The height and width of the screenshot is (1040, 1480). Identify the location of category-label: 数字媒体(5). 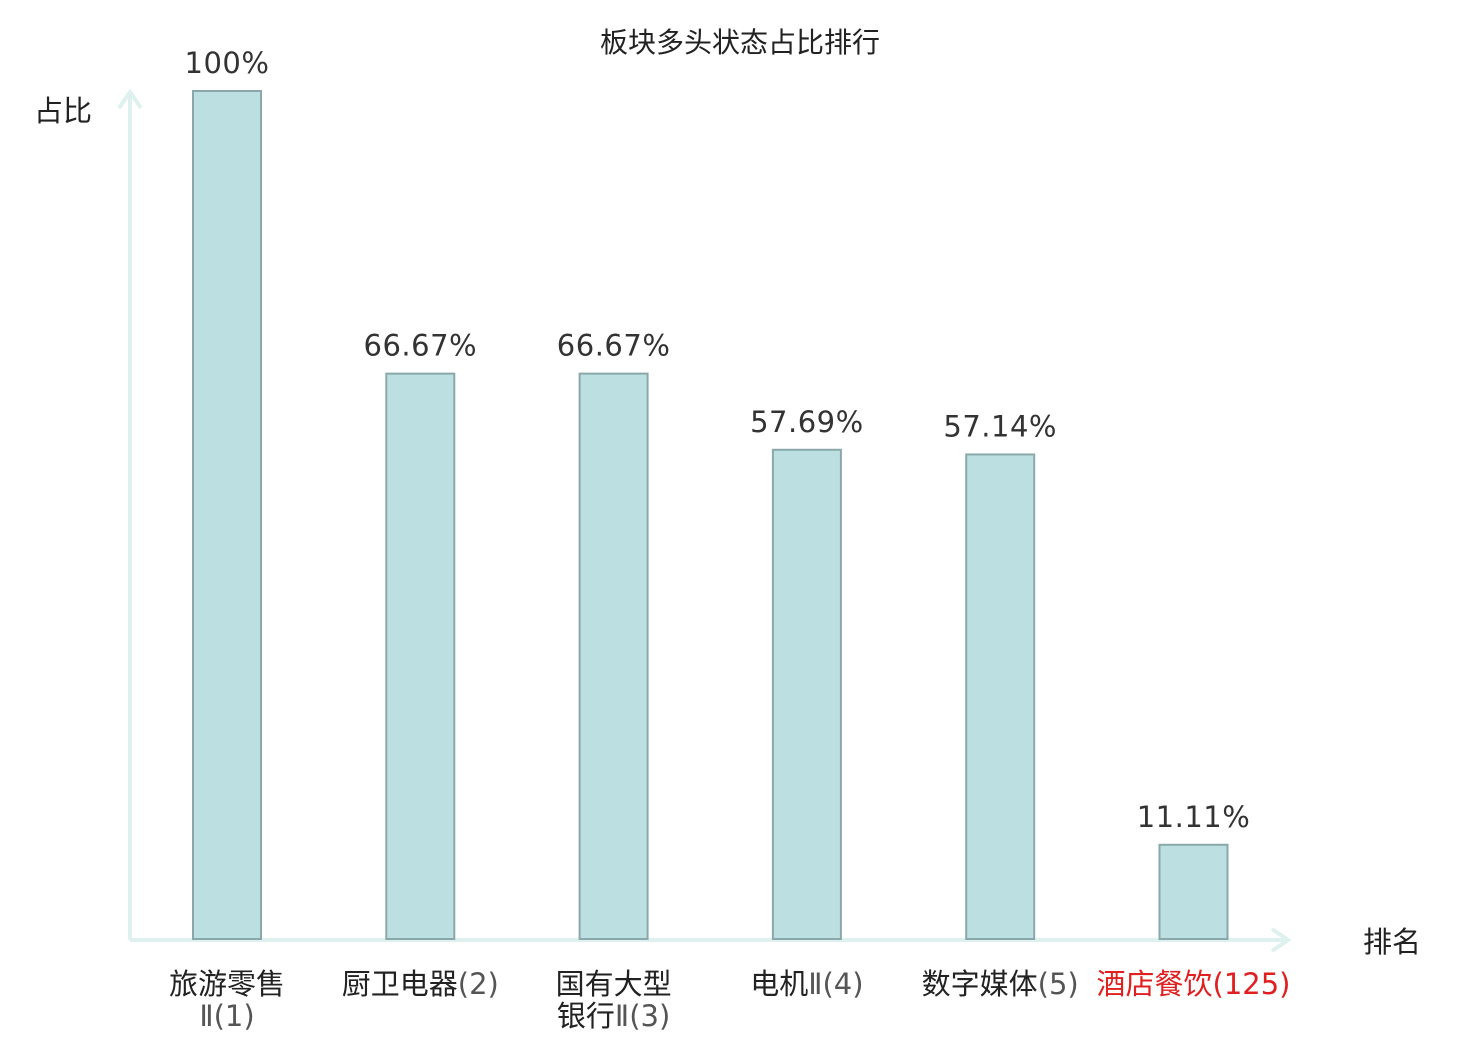
(1000, 984).